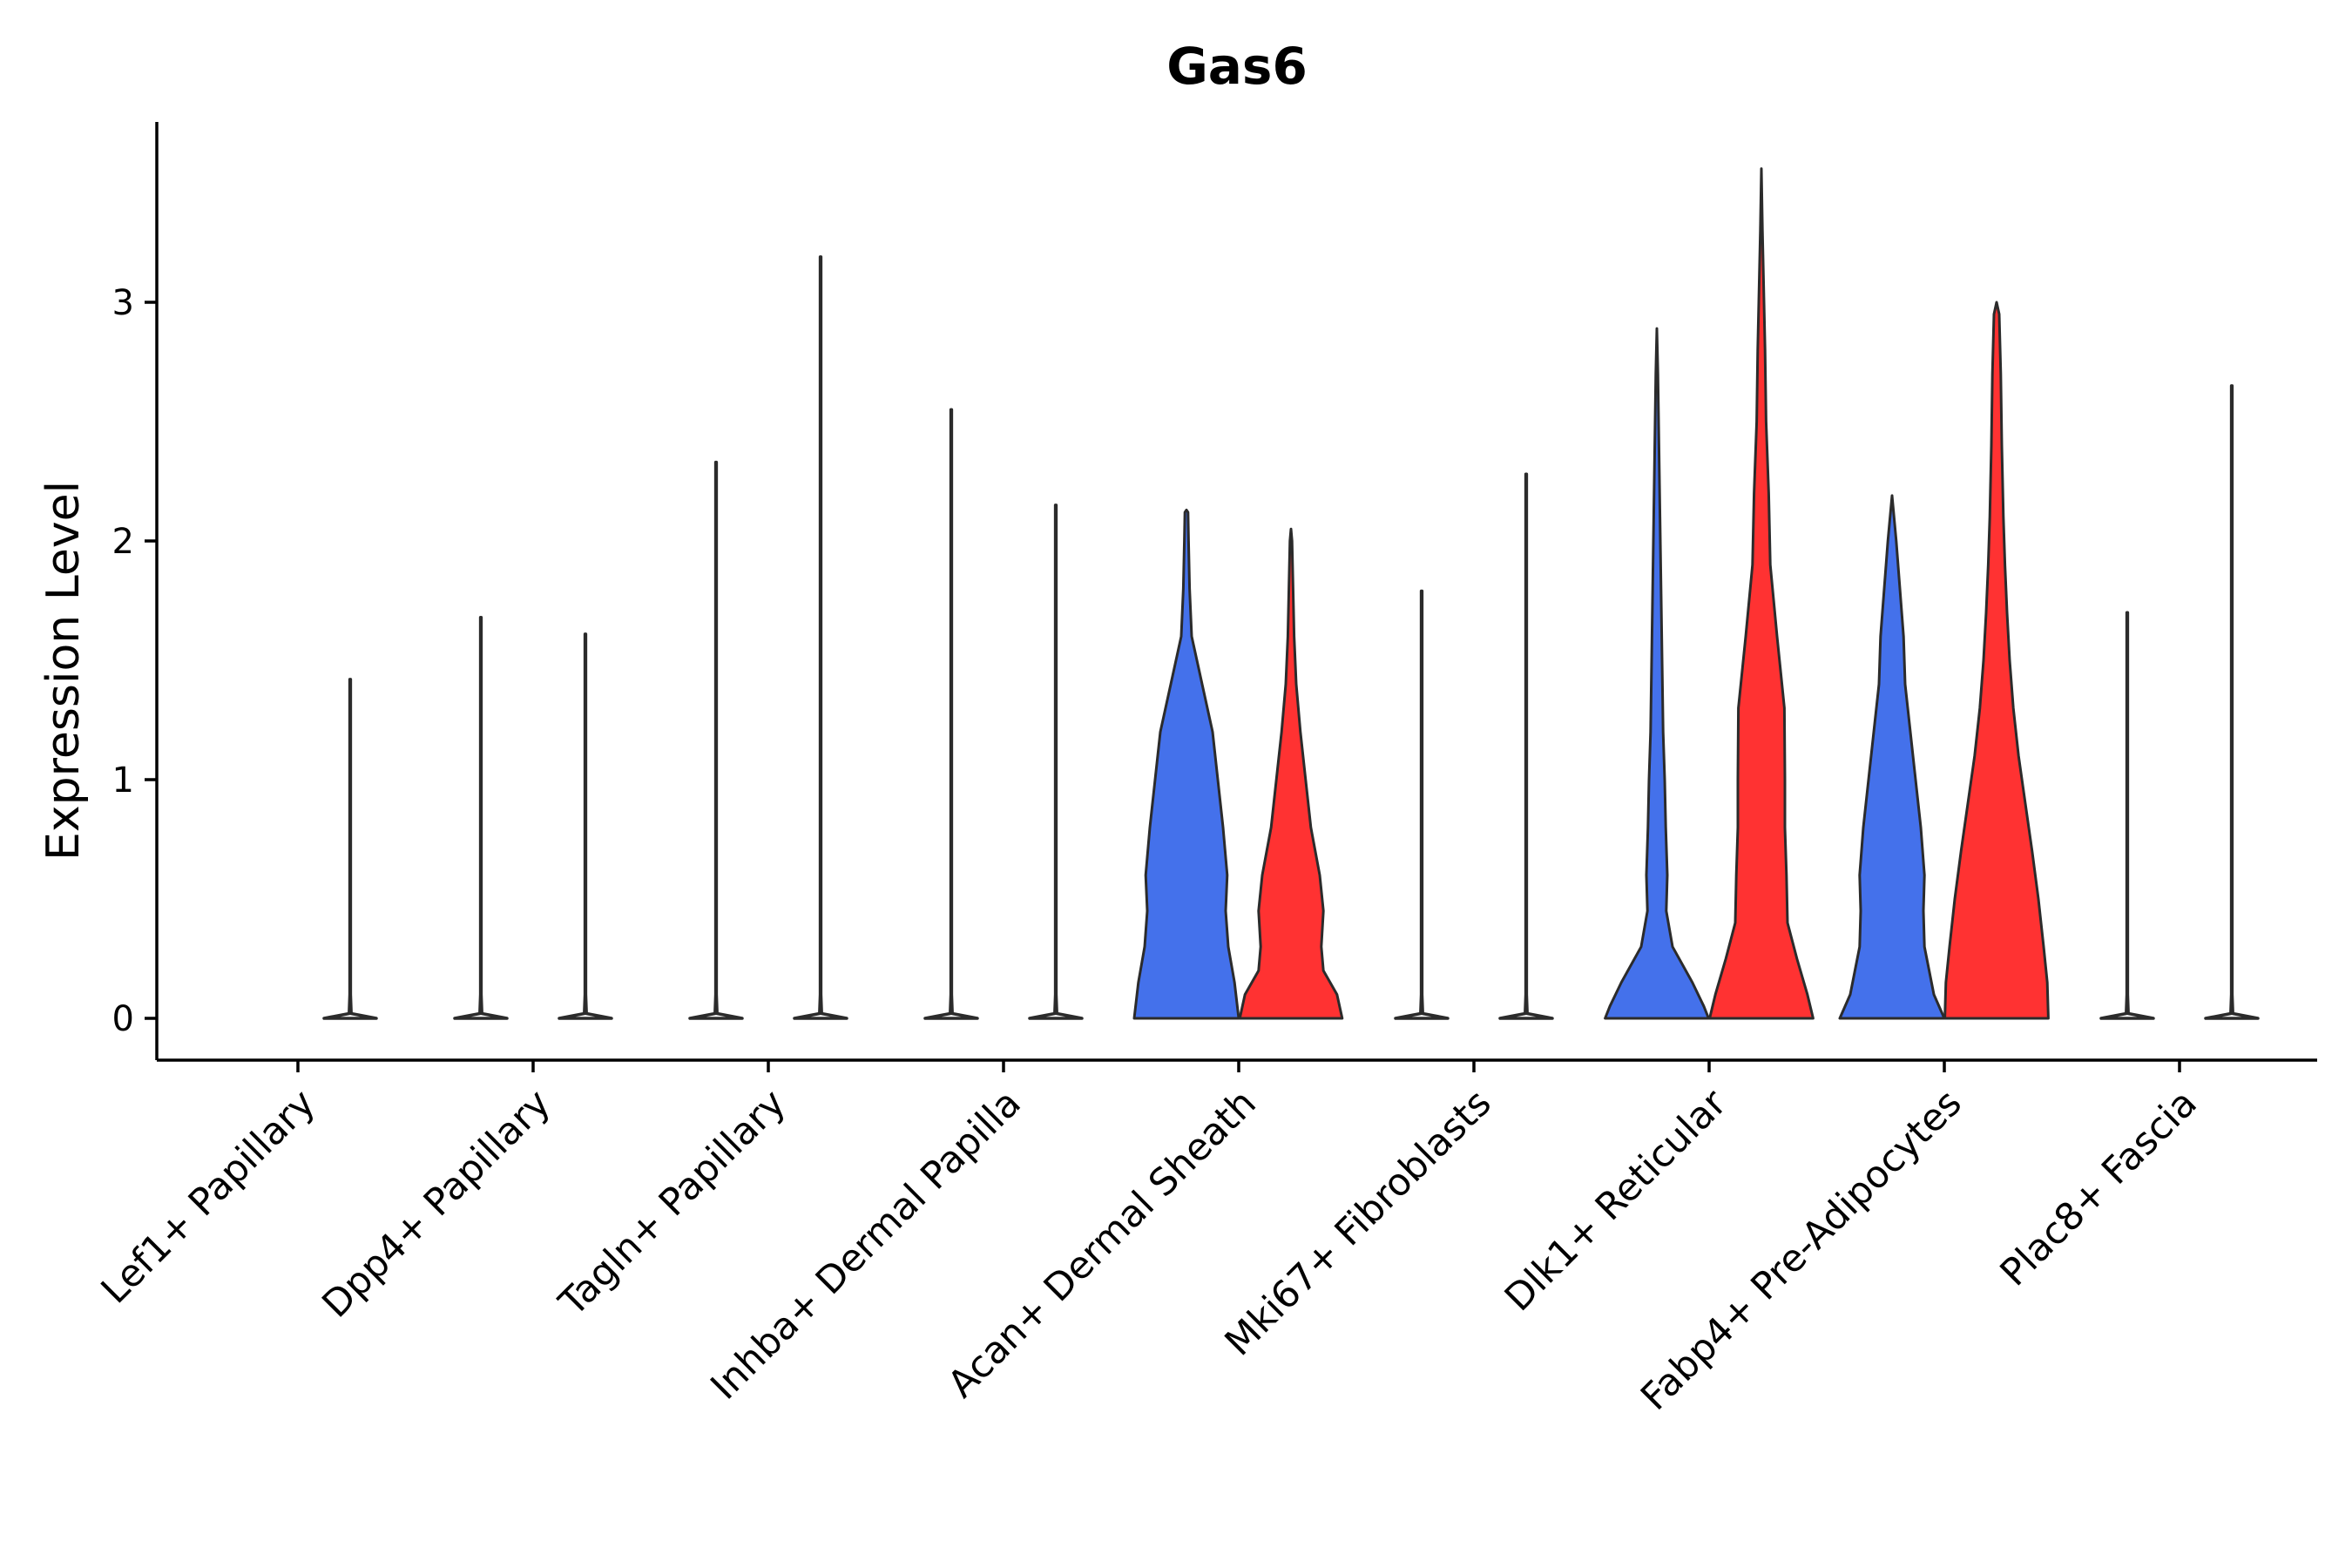  I want to click on x-tick-label-dlk1-reticular: Dlk1+ Reticular, so click(1616, 1201).